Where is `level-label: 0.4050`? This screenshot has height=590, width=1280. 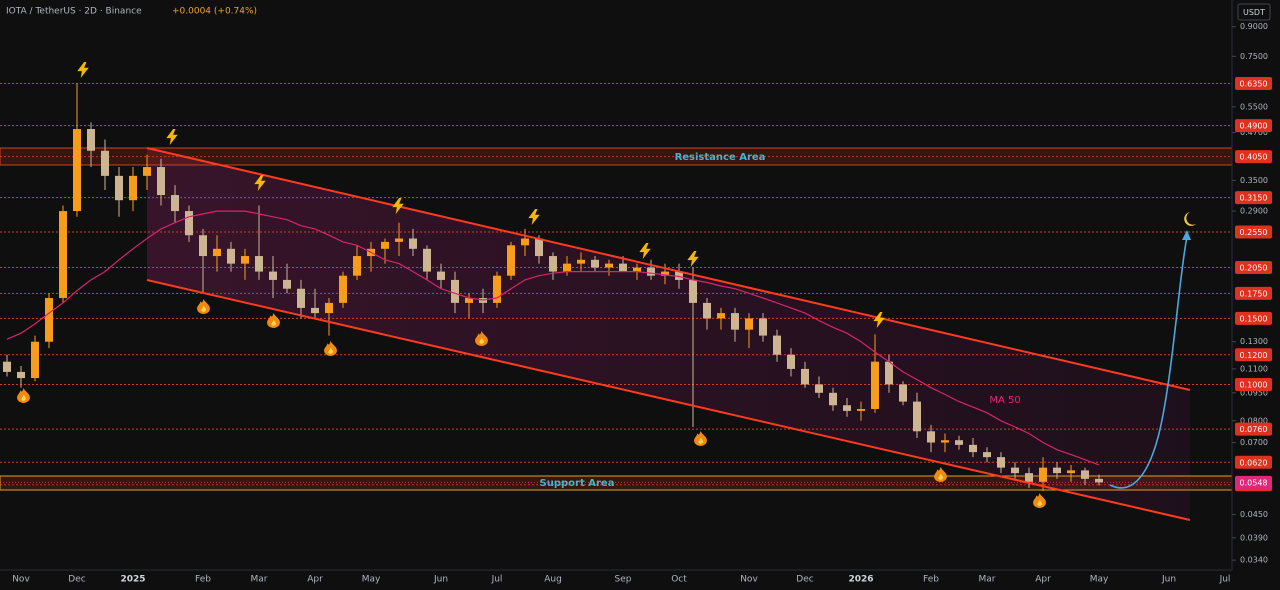 level-label: 0.4050 is located at coordinates (1254, 157).